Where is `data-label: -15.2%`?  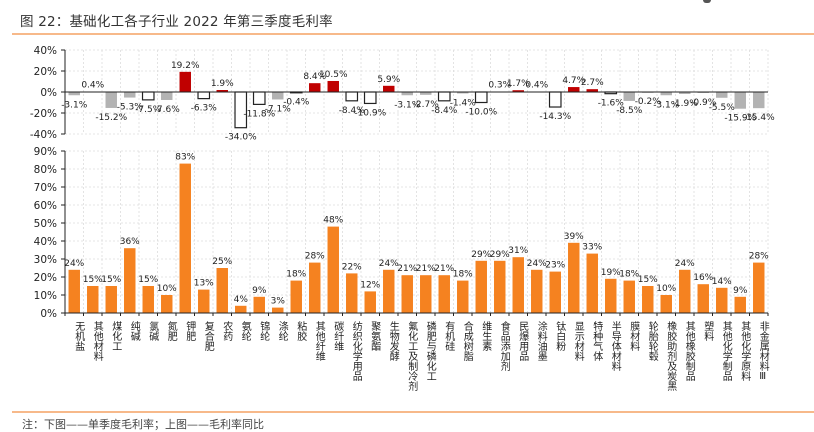
data-label: -15.2% is located at coordinates (111, 118).